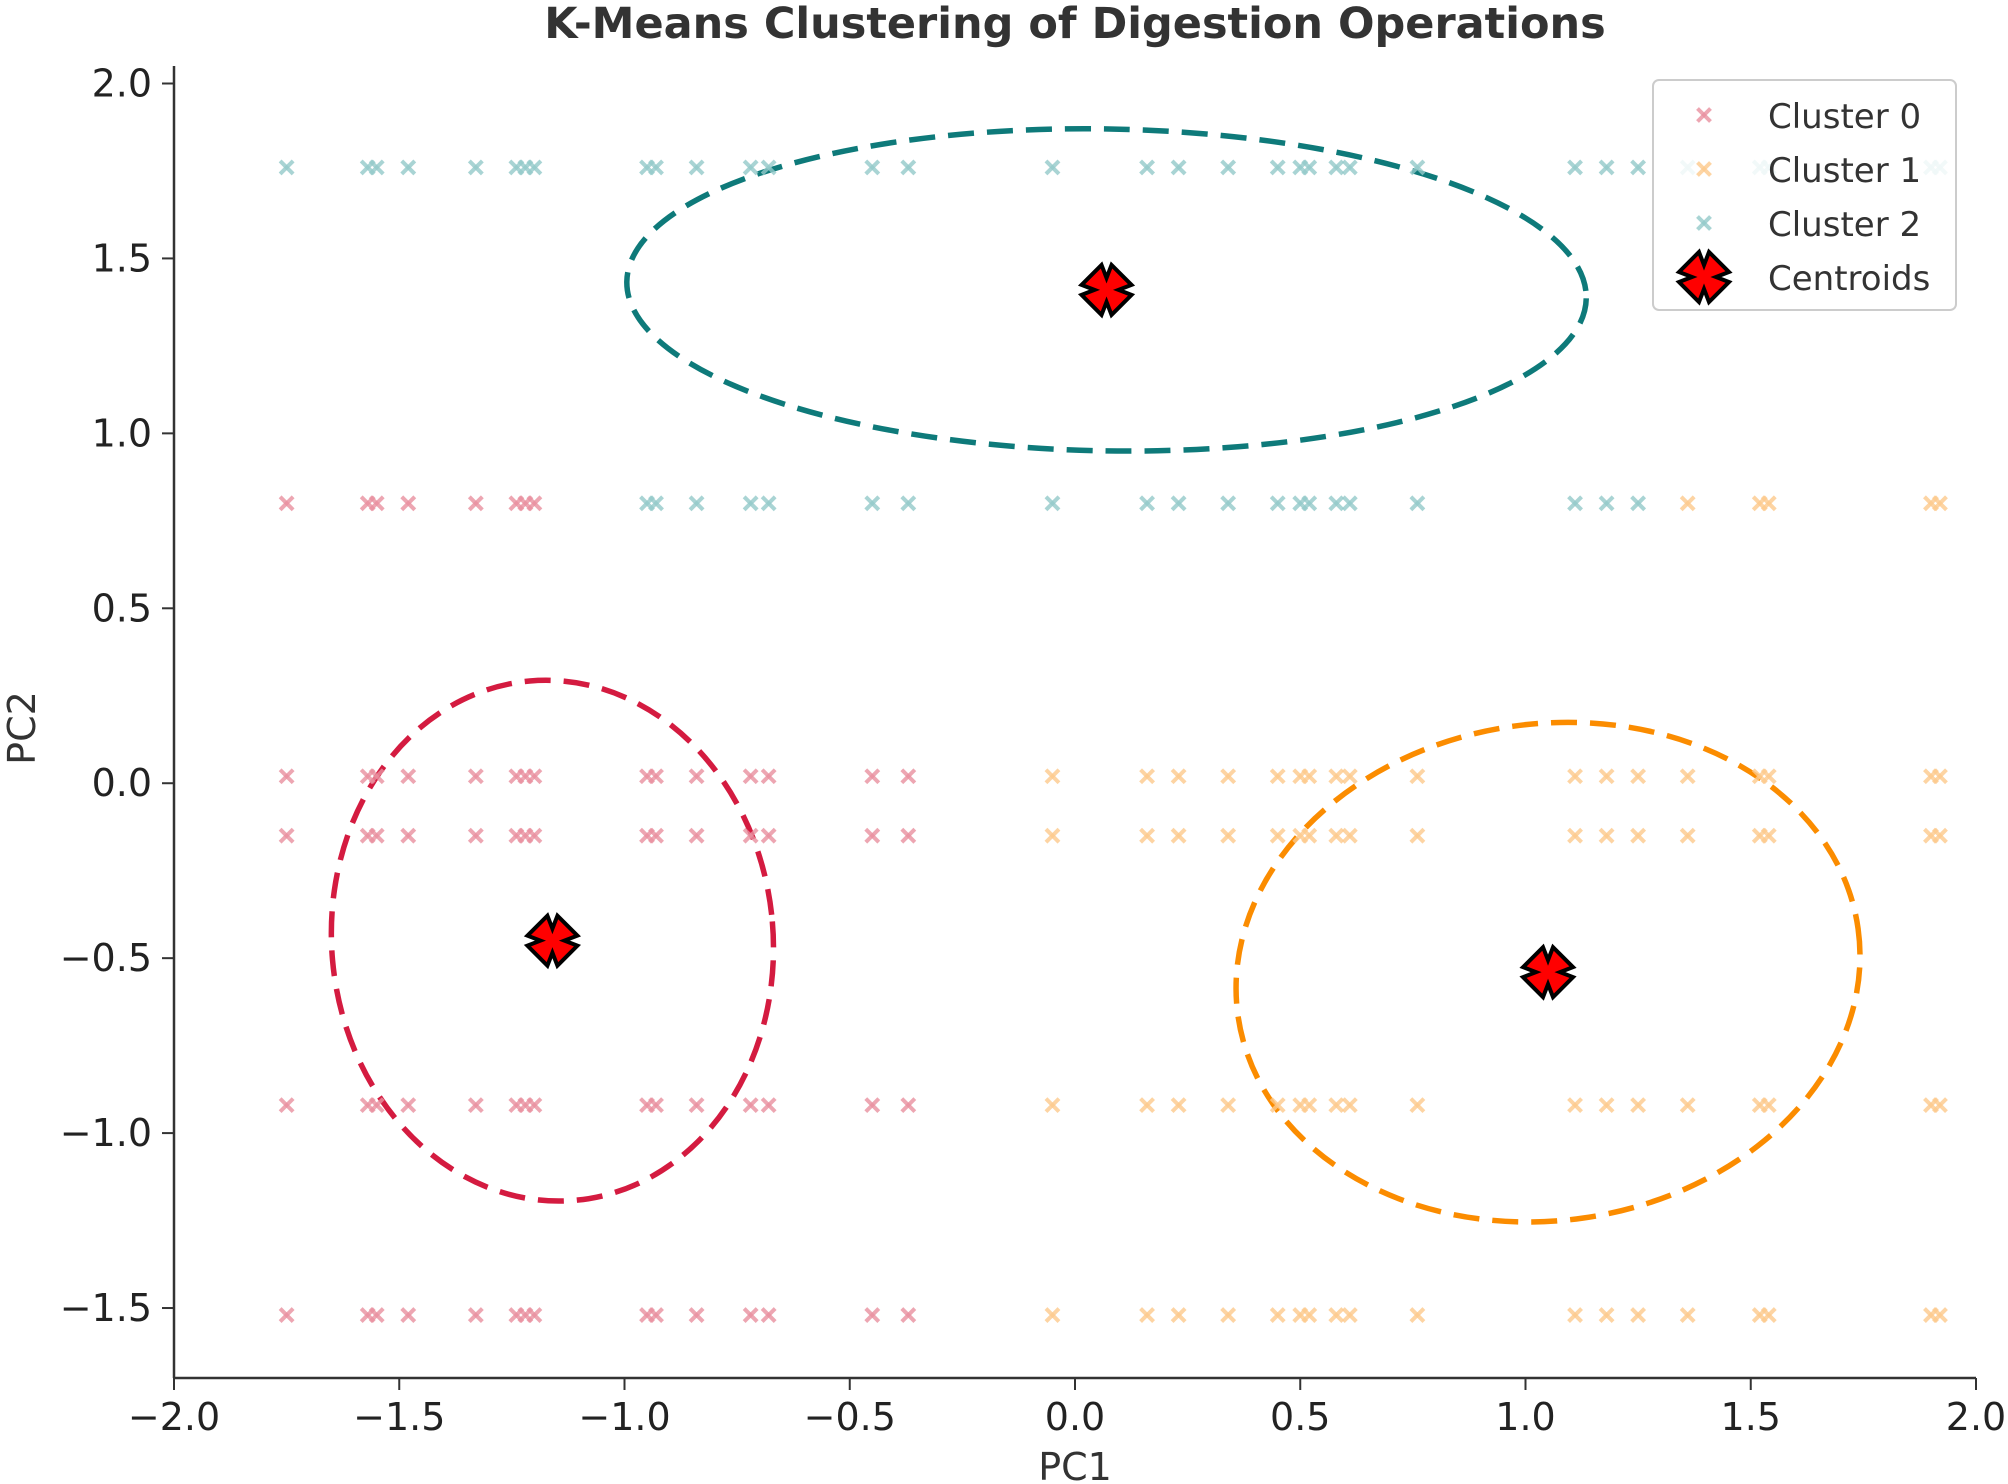 Image resolution: width=2008 pixels, height=1484 pixels. What do you see at coordinates (1525, 1417) in the screenshot?
I see `x-tick-label: 1.0` at bounding box center [1525, 1417].